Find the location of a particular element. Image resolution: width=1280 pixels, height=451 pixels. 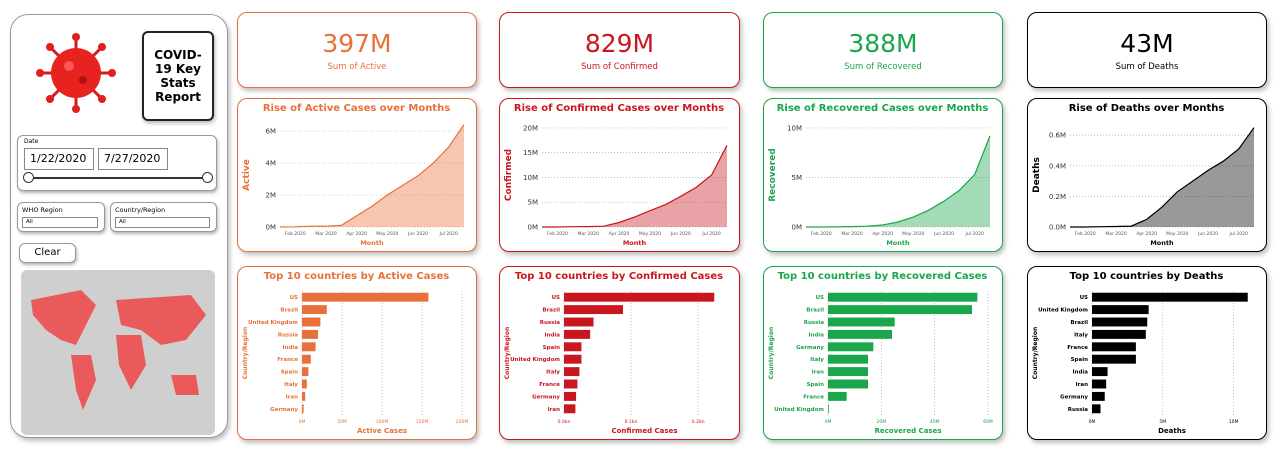

kpi-card: 388M Sum of Recovered is located at coordinates (883, 50).